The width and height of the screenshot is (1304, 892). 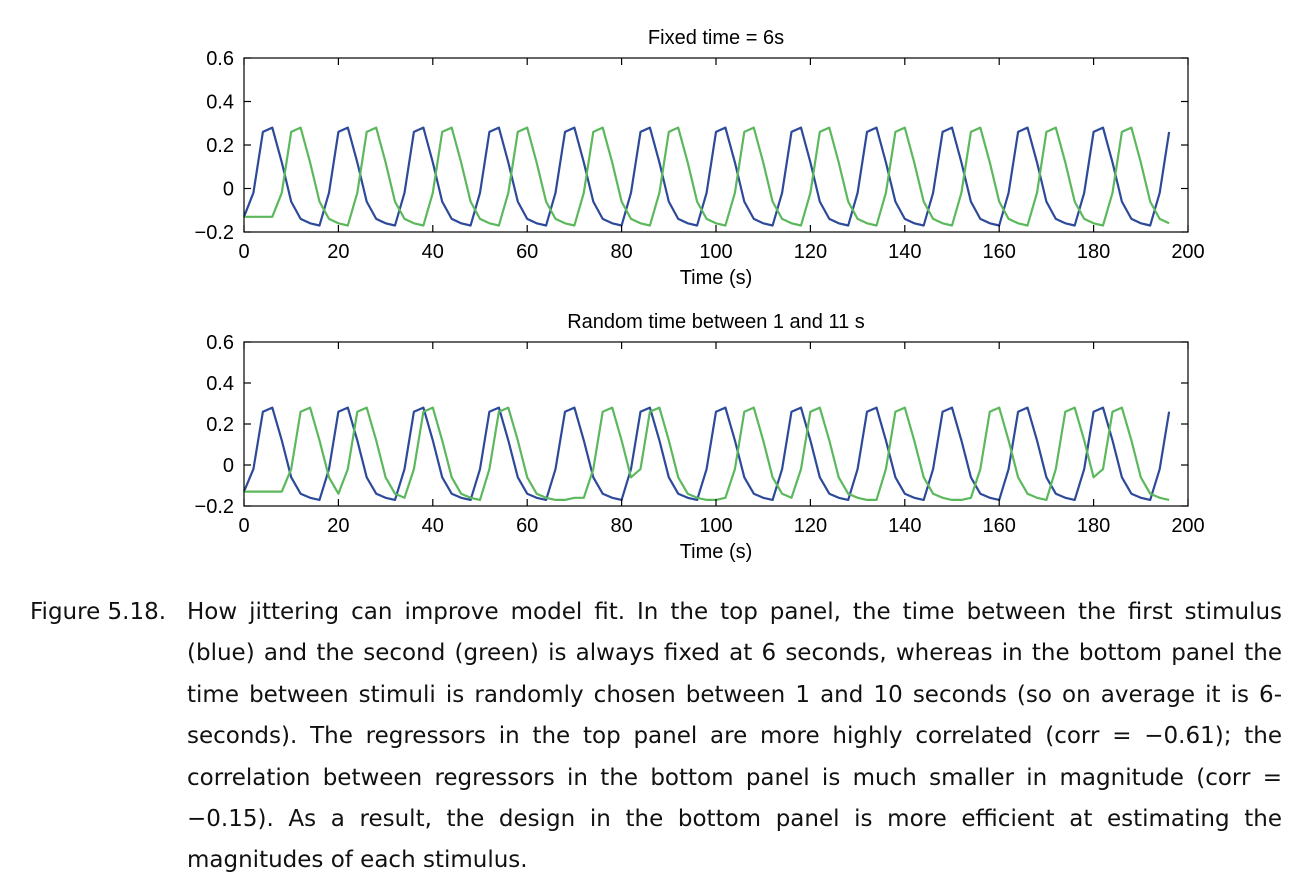 What do you see at coordinates (98, 612) in the screenshot?
I see `caption-label: Figure 5.18.` at bounding box center [98, 612].